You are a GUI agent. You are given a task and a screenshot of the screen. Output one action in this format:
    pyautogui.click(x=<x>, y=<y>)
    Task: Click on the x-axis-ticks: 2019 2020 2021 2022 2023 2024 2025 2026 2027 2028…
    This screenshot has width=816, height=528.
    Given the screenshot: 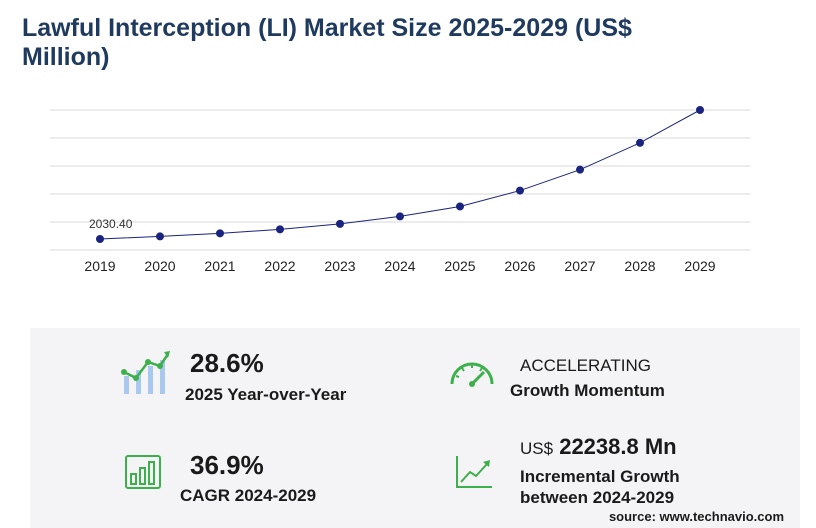 What is the action you would take?
    pyautogui.click(x=399, y=266)
    